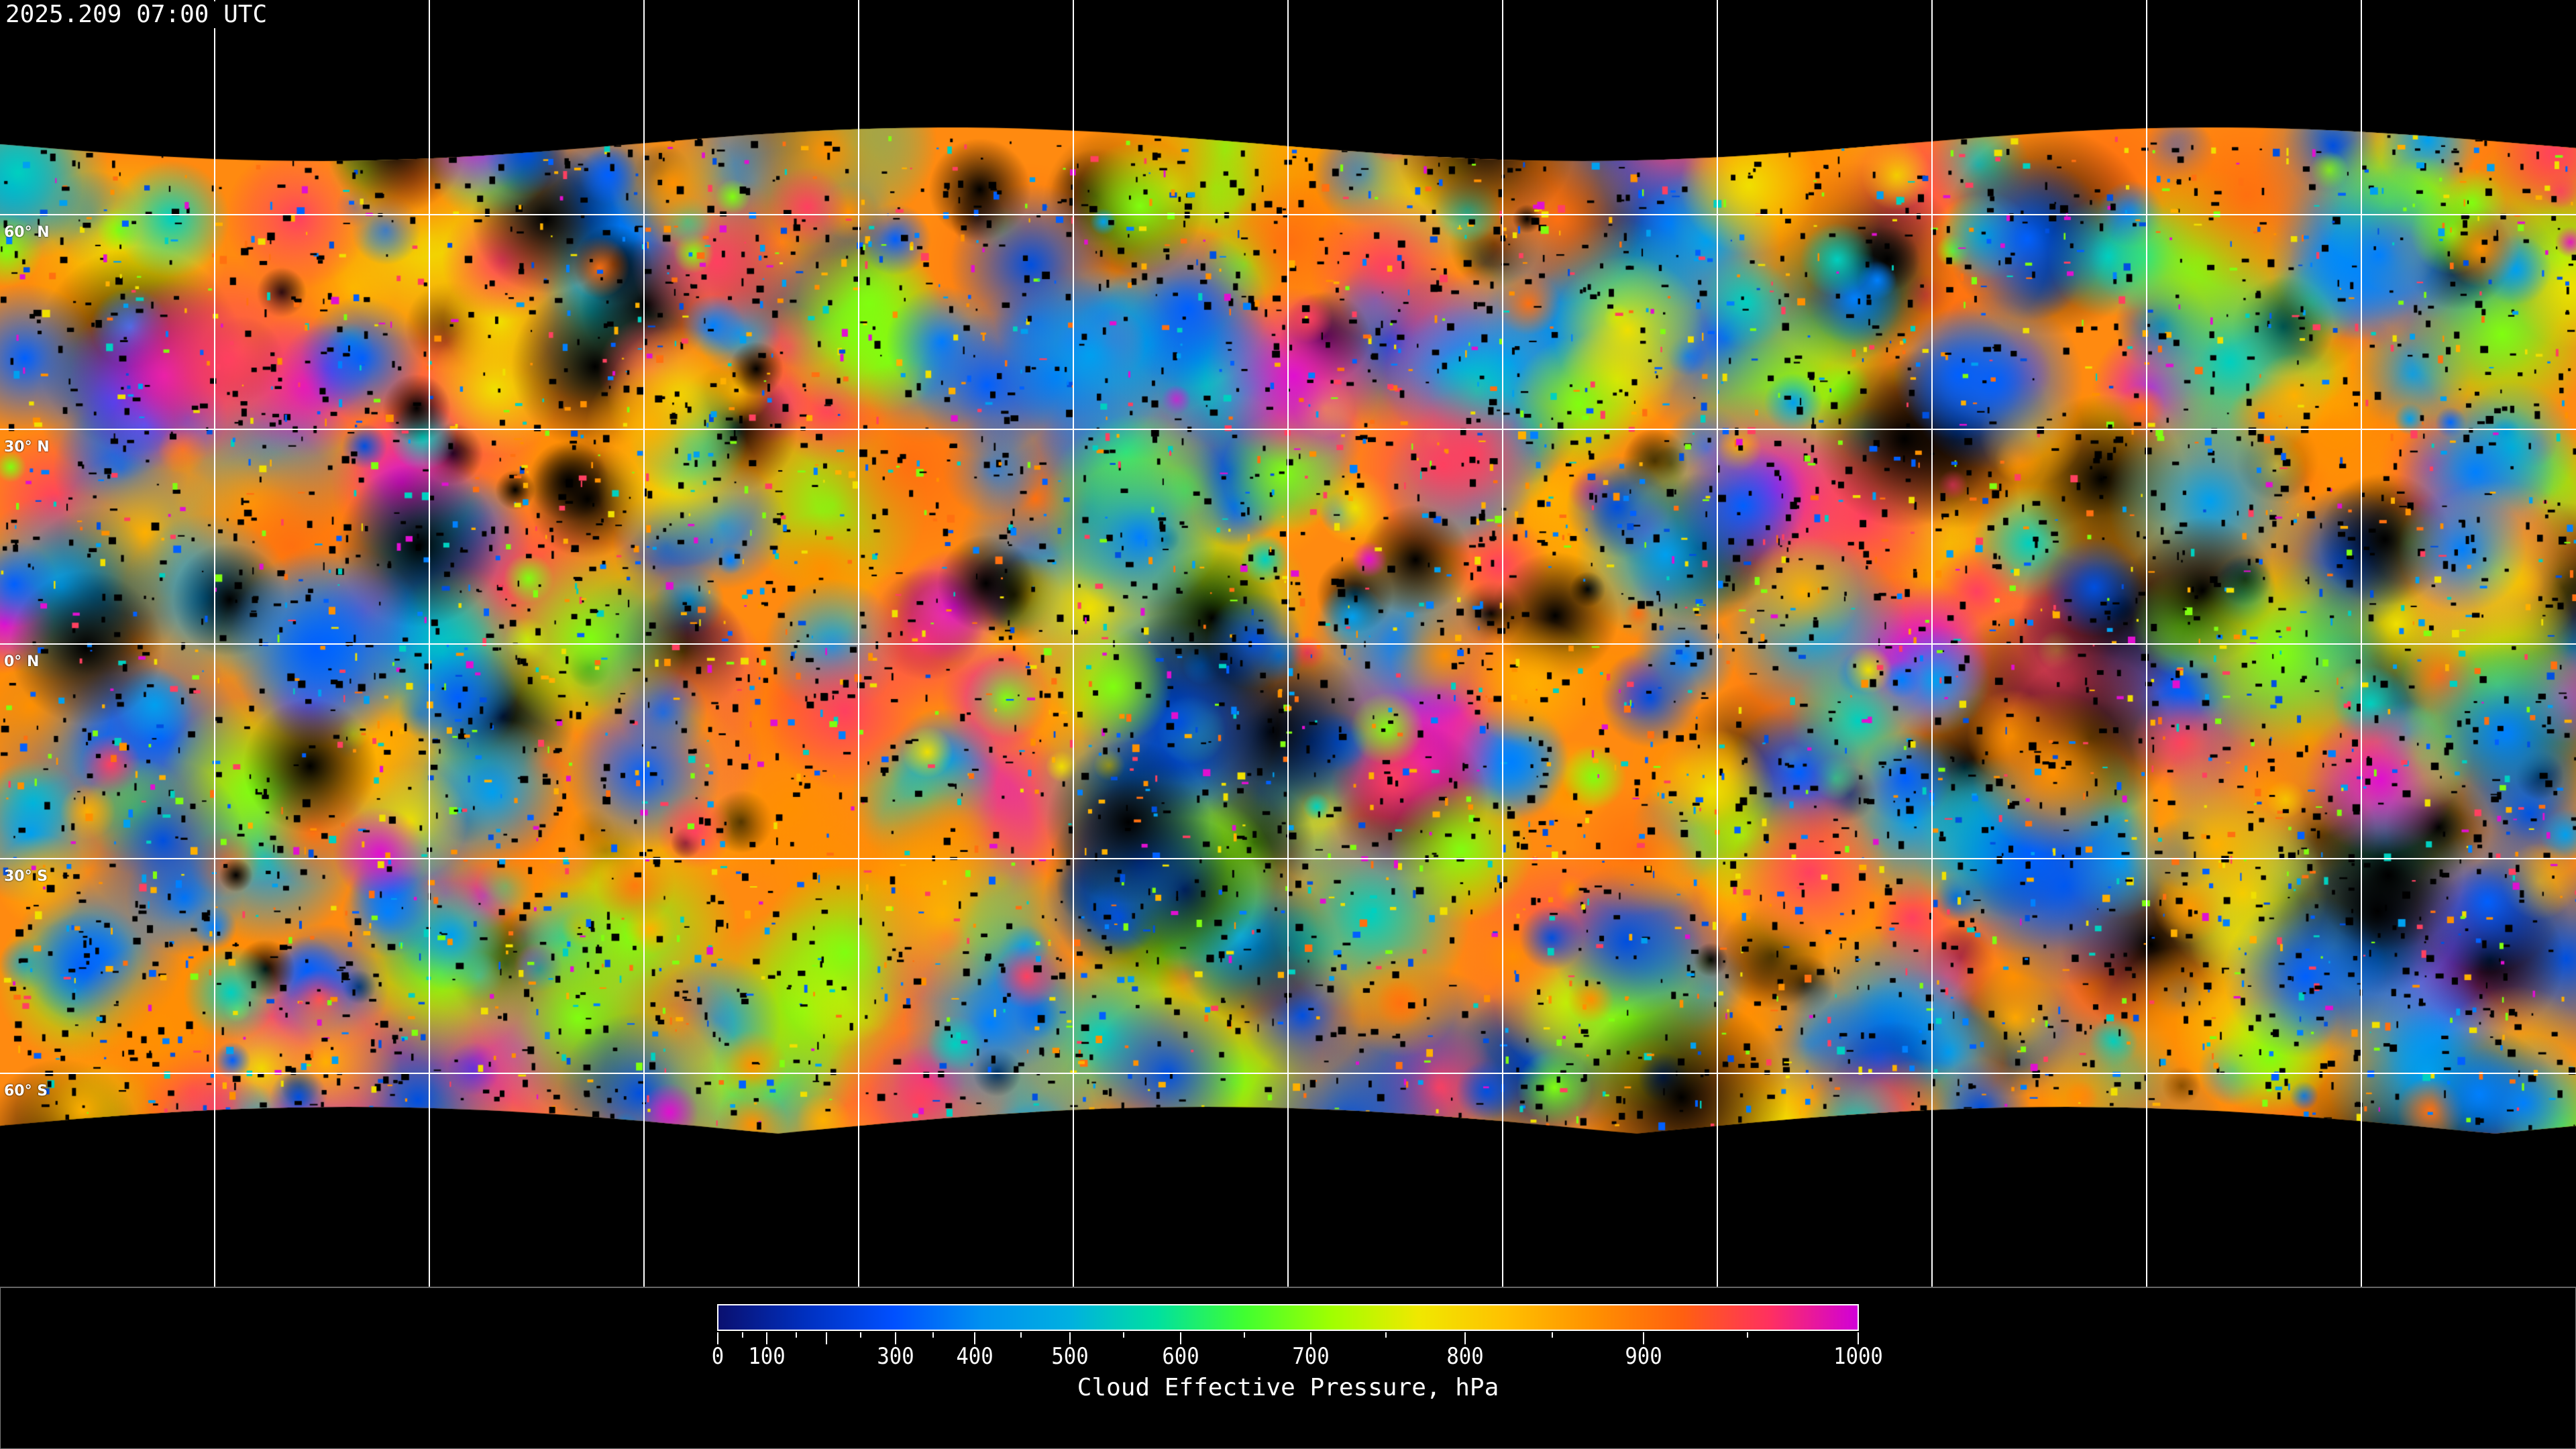 The image size is (2576, 1449). I want to click on latitude-label: 60° S, so click(26, 1091).